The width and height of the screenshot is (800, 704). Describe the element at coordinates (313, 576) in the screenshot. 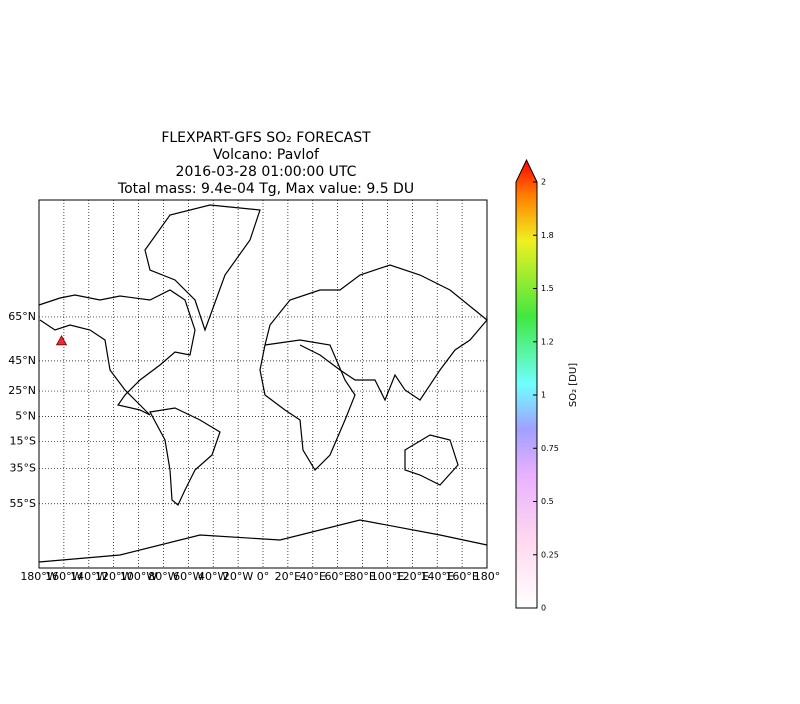

I see `lon-label: 40°E` at that location.